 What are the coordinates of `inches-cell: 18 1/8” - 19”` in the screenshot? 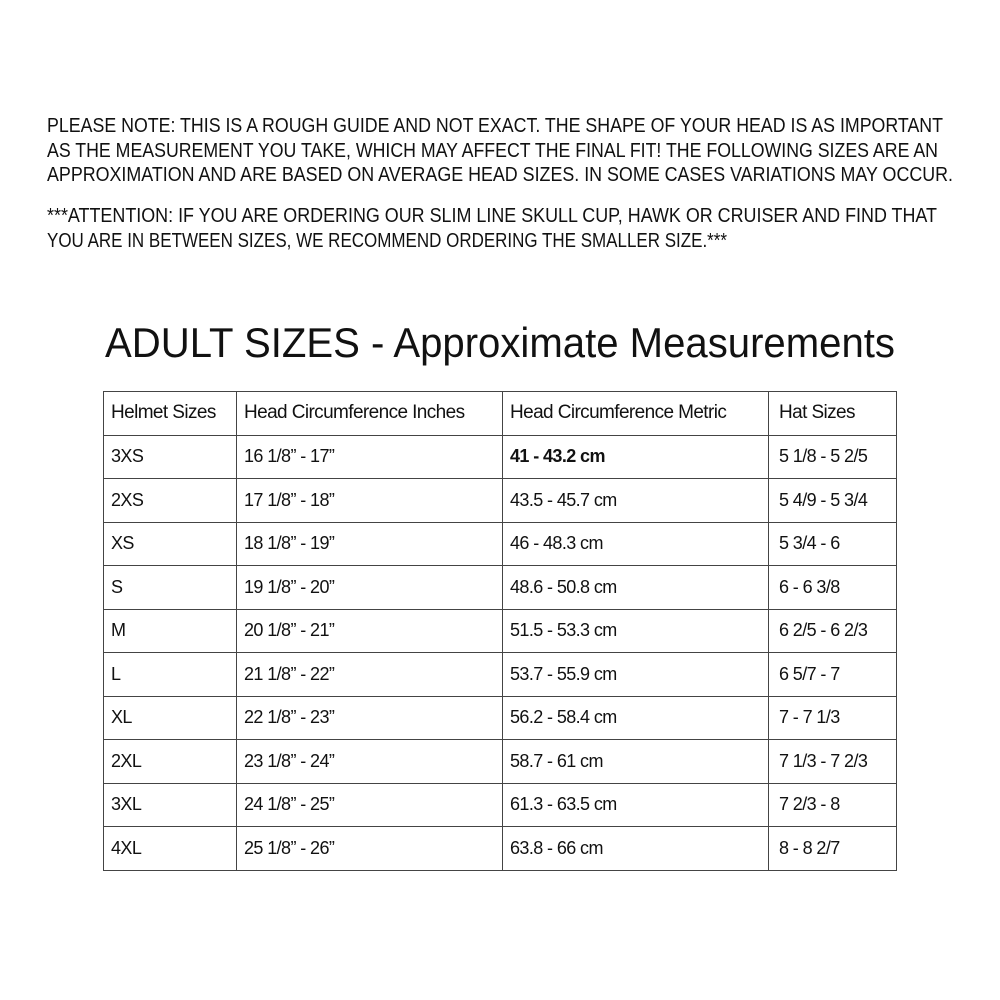 It's located at (369, 543).